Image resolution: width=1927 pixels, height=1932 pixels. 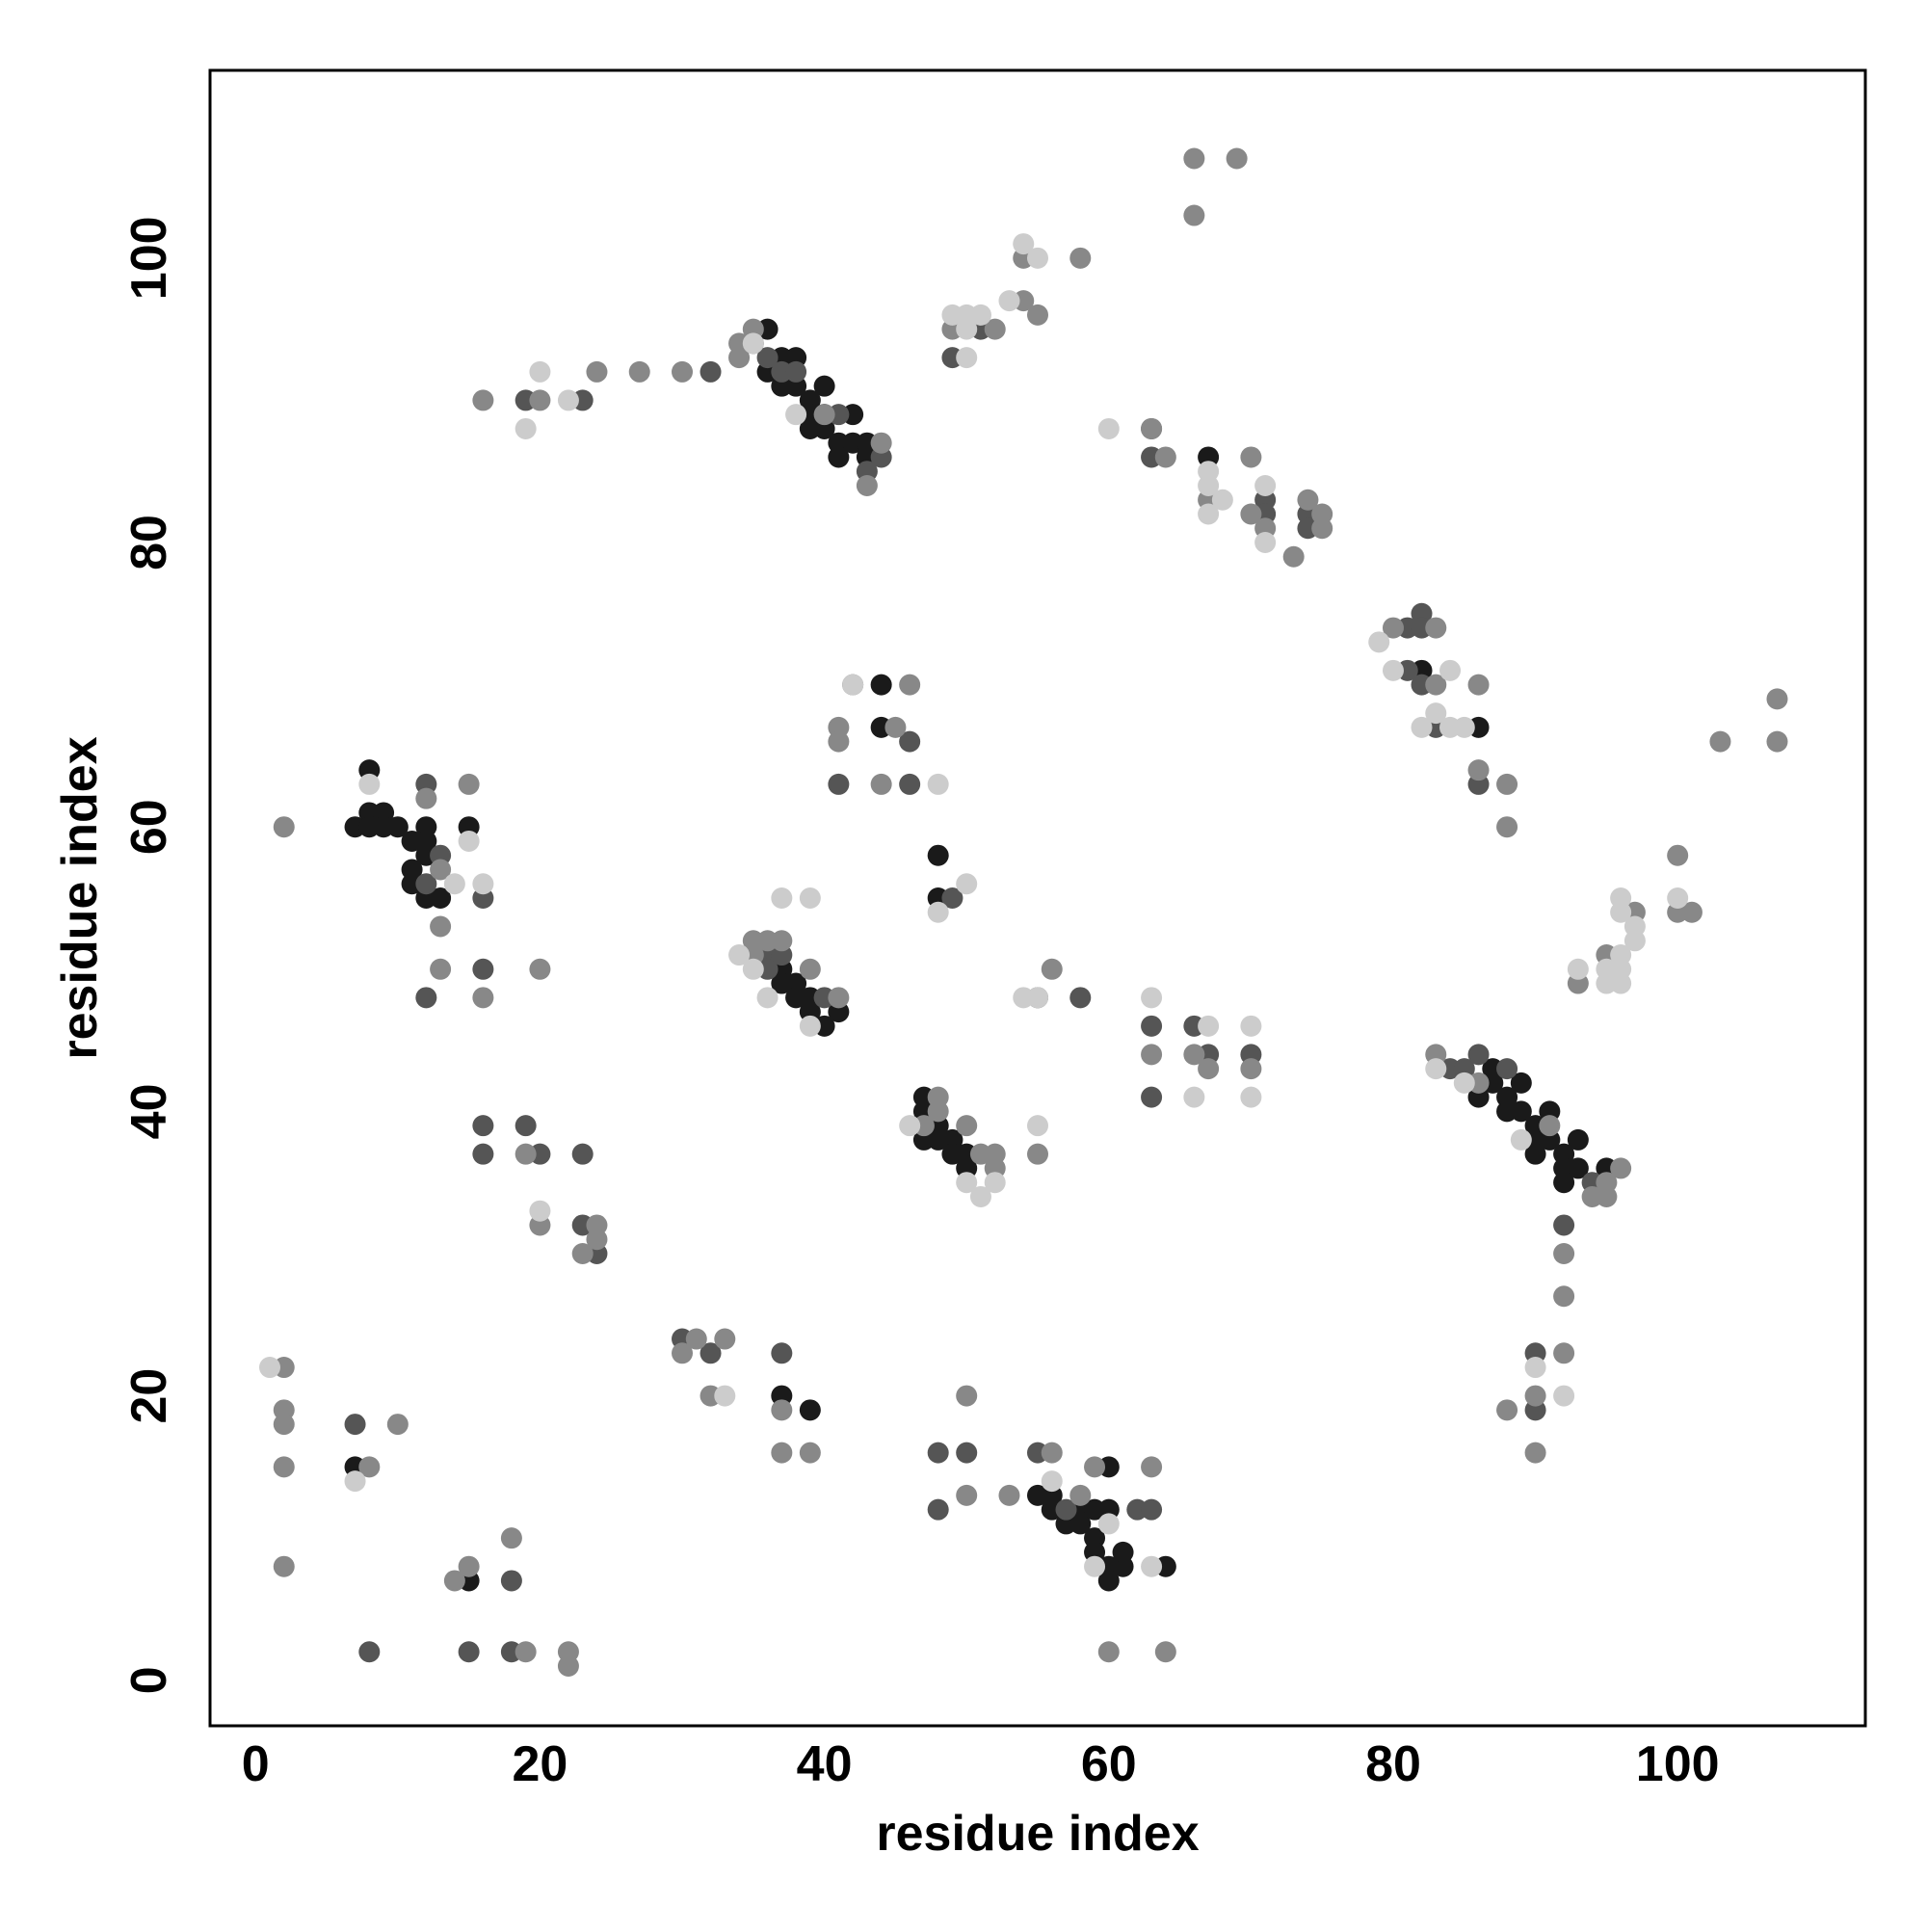 What do you see at coordinates (149, 1680) in the screenshot?
I see `y-tick-label: 0` at bounding box center [149, 1680].